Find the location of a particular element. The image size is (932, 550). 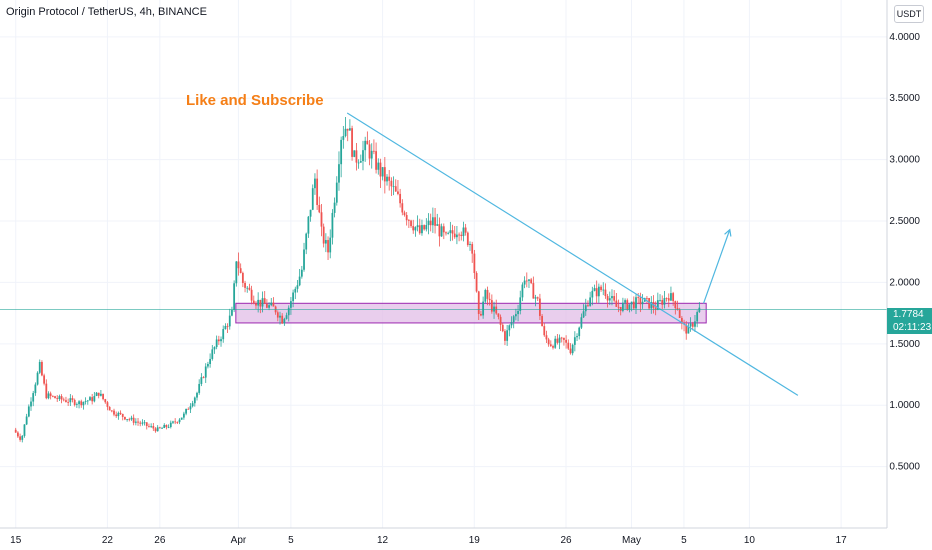

support-zone is located at coordinates (471, 313).